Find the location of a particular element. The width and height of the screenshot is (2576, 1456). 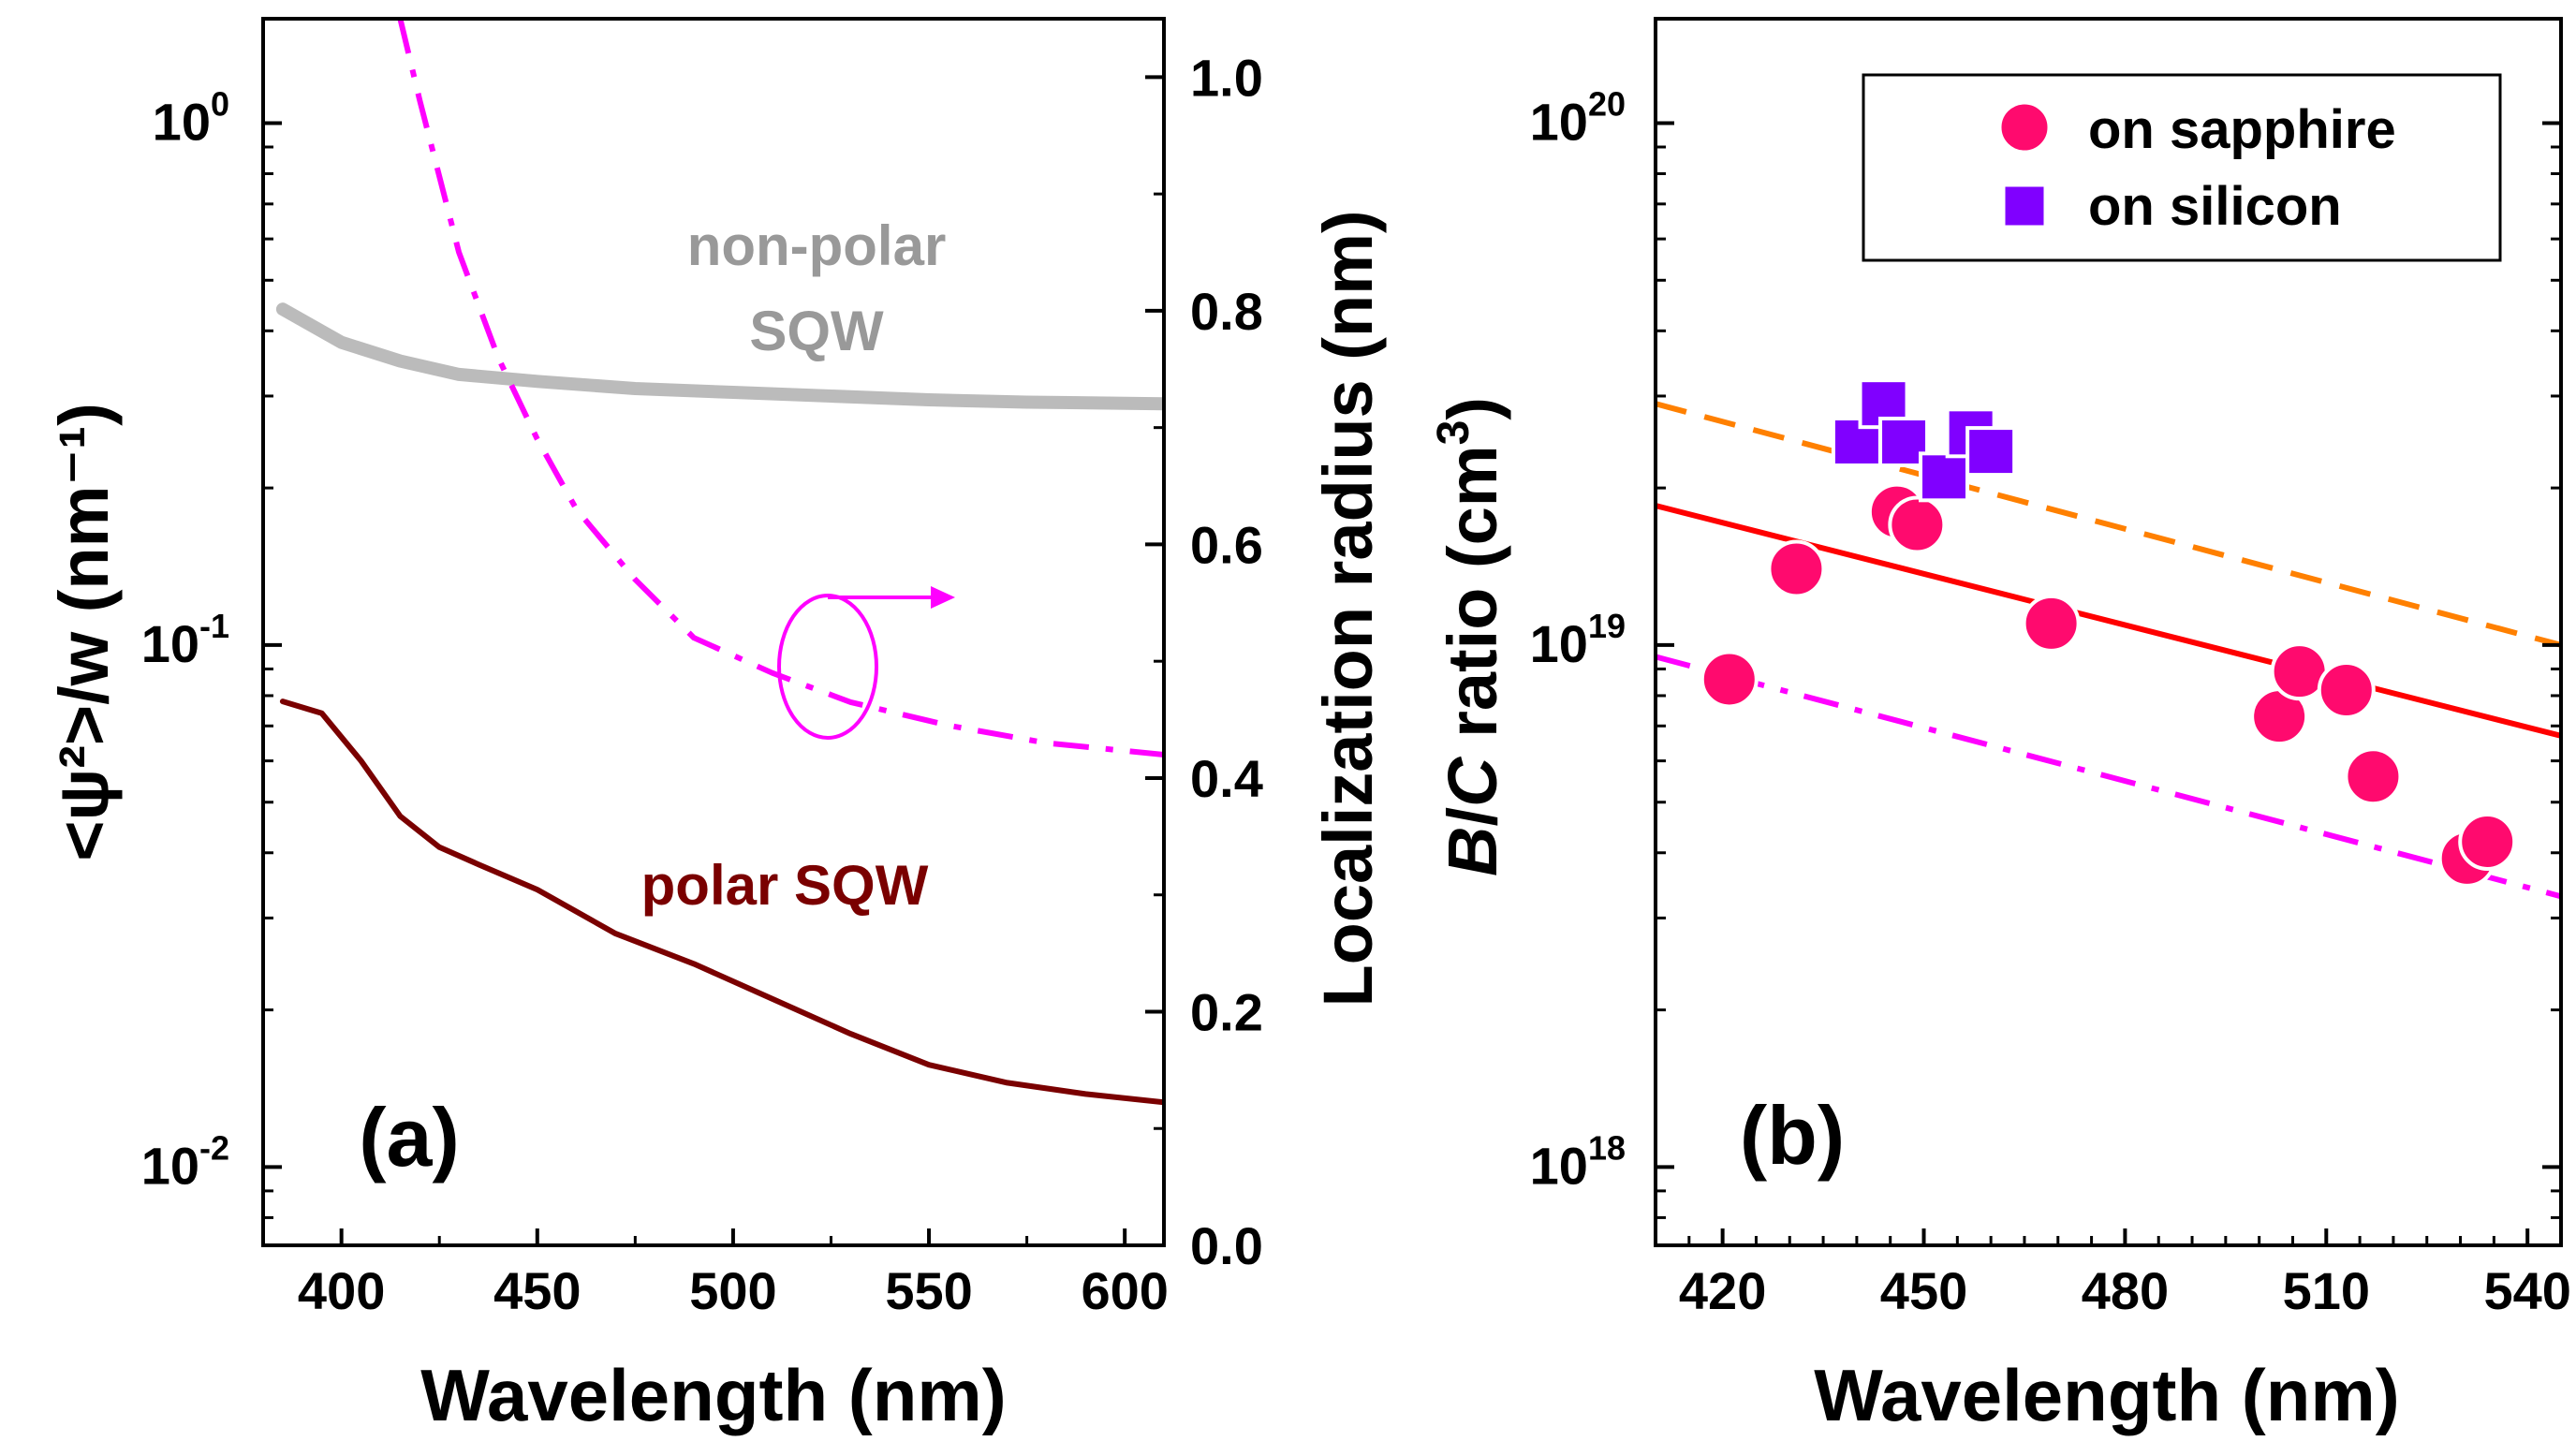

x-tick-label: 480 is located at coordinates (2125, 1290).